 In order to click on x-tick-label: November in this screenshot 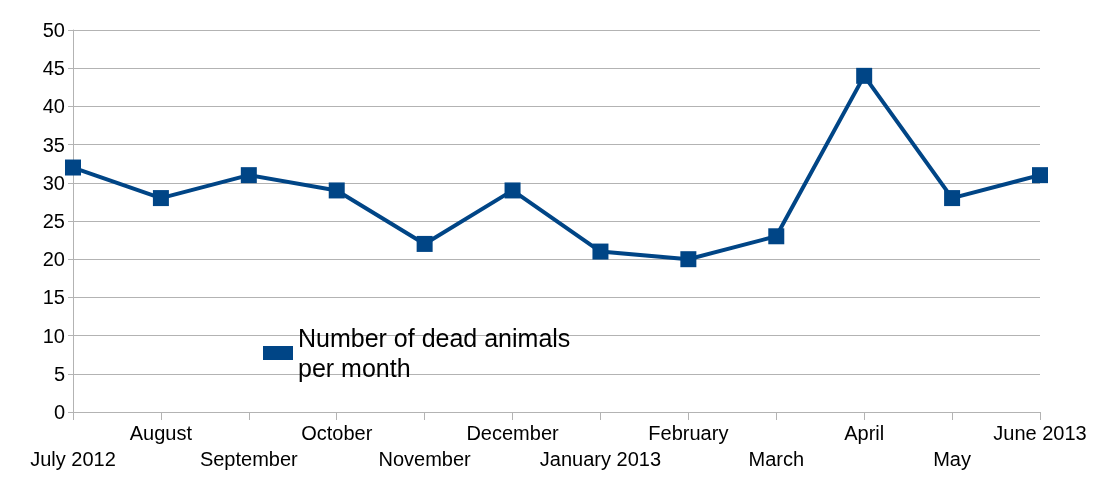, I will do `click(425, 459)`.